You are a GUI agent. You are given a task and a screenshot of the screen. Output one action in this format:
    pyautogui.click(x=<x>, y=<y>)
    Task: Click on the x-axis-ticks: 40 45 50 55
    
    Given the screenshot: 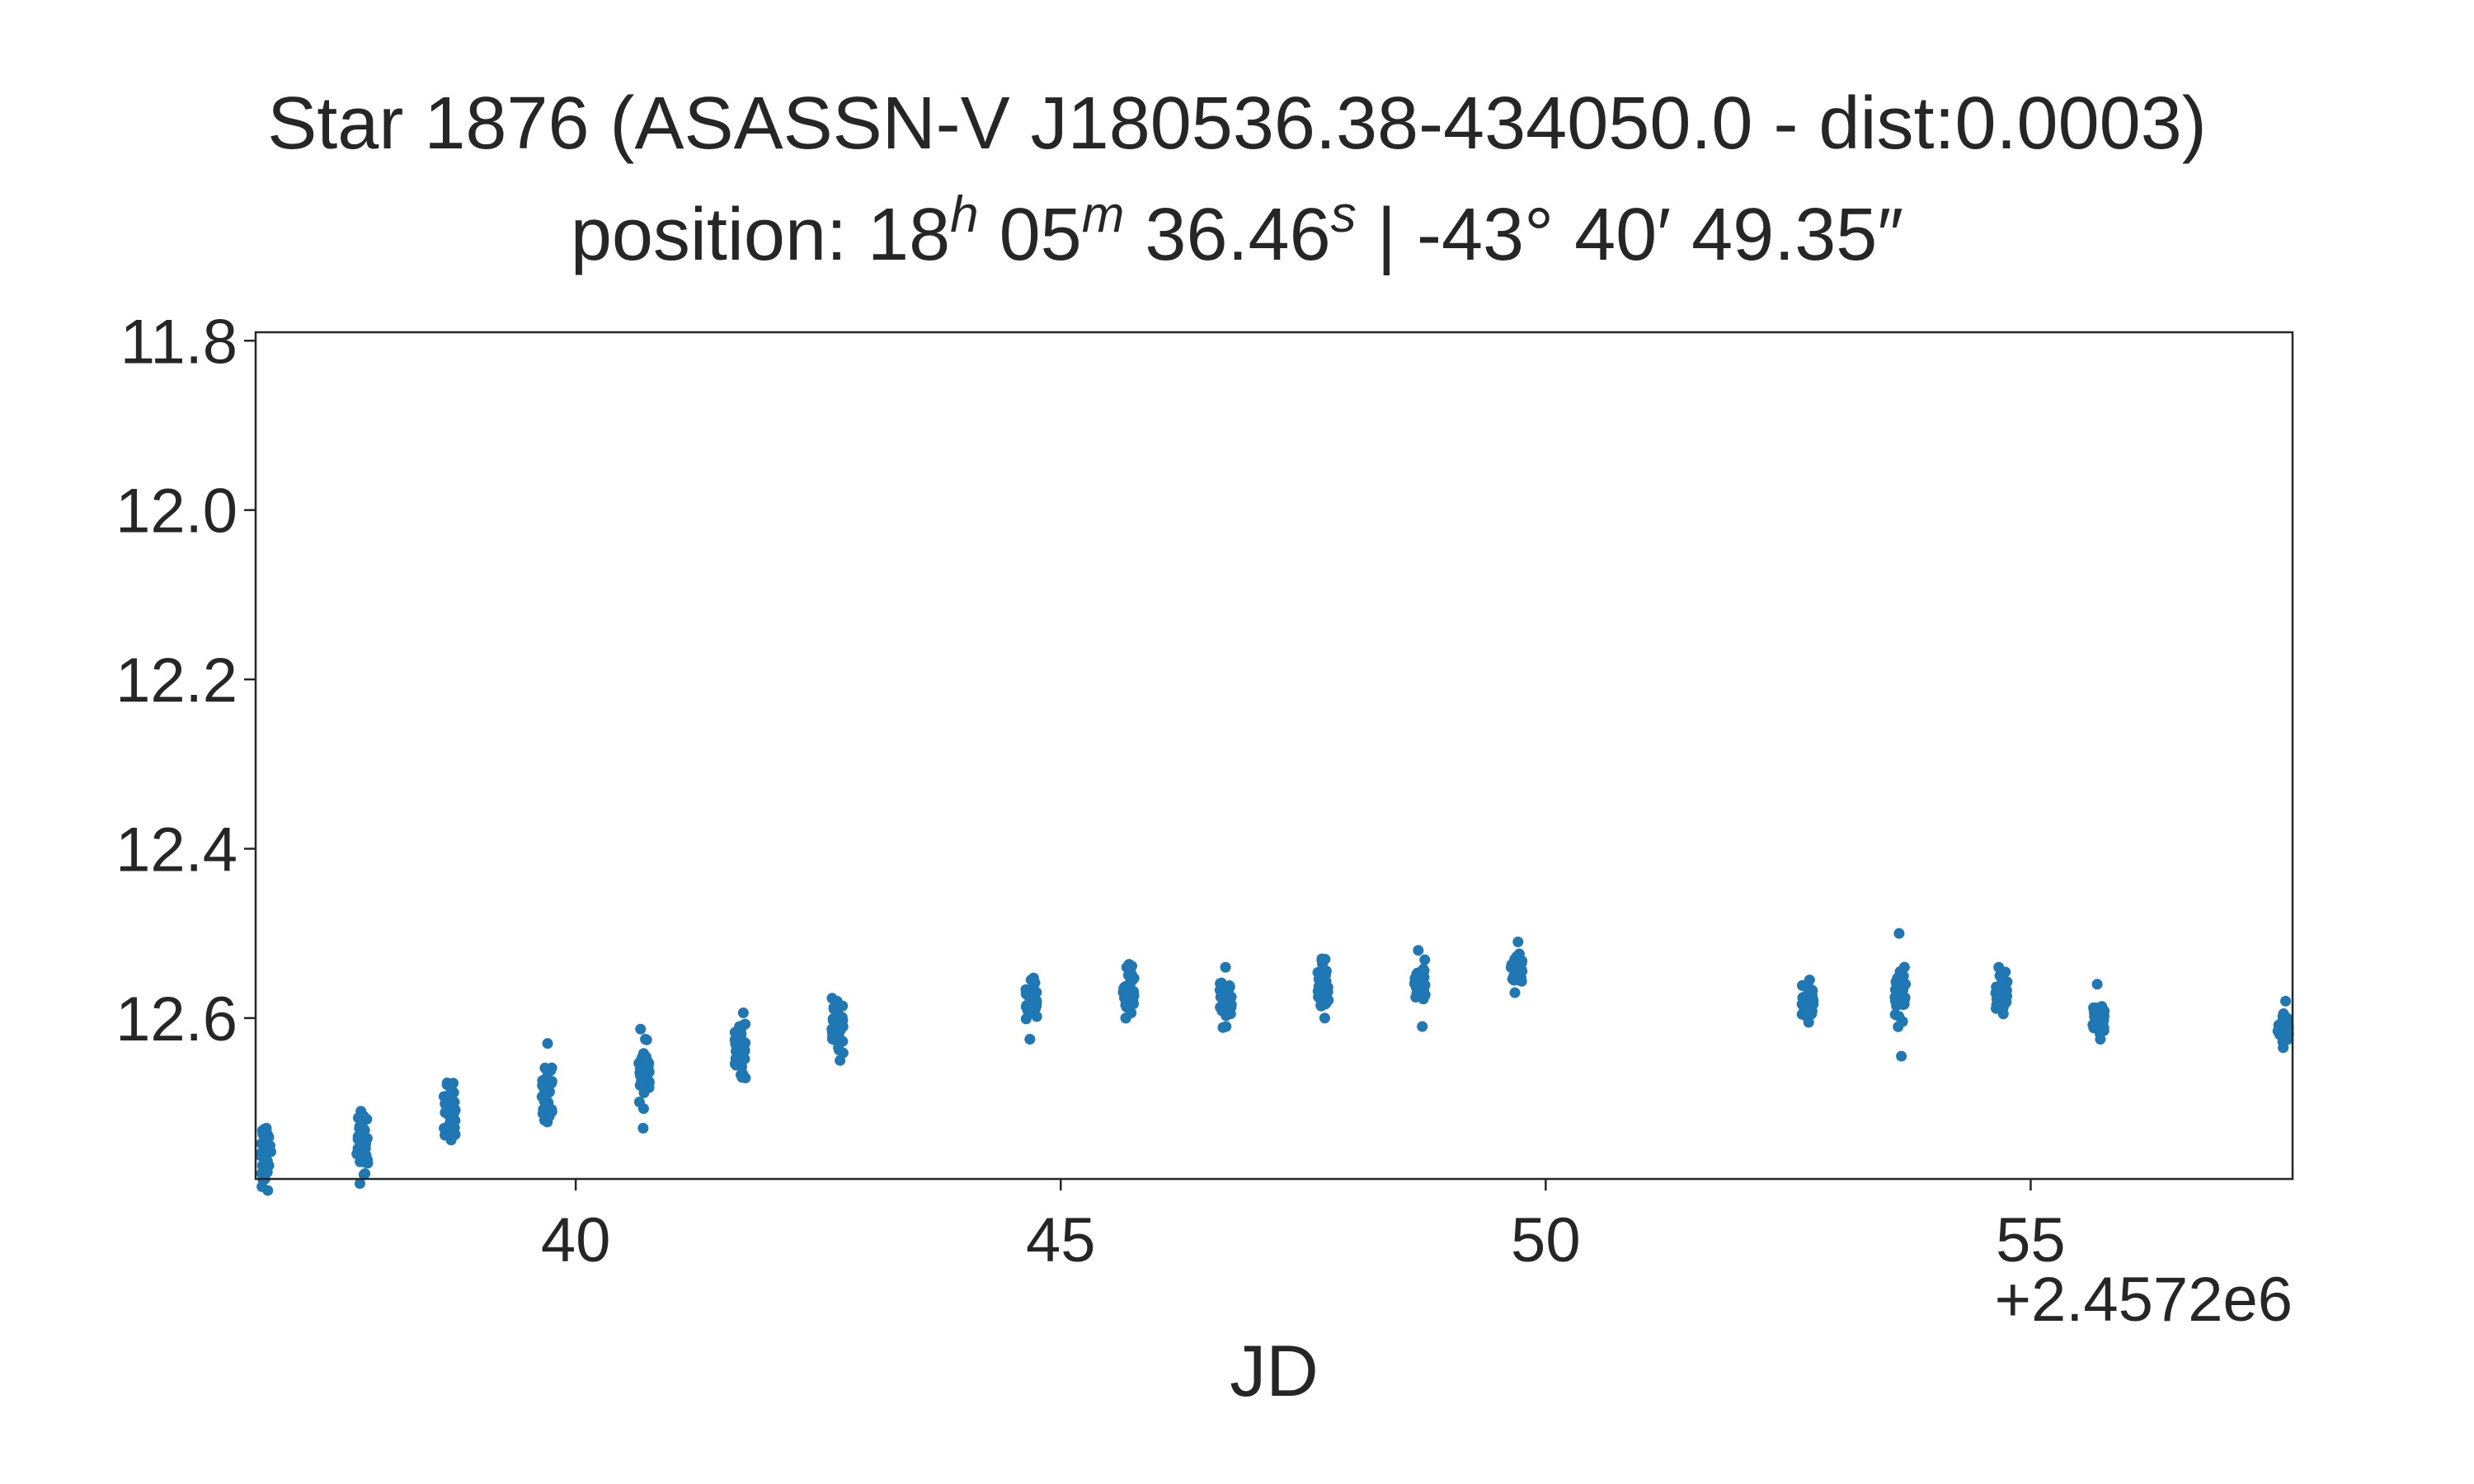 What is the action you would take?
    pyautogui.click(x=1303, y=1227)
    